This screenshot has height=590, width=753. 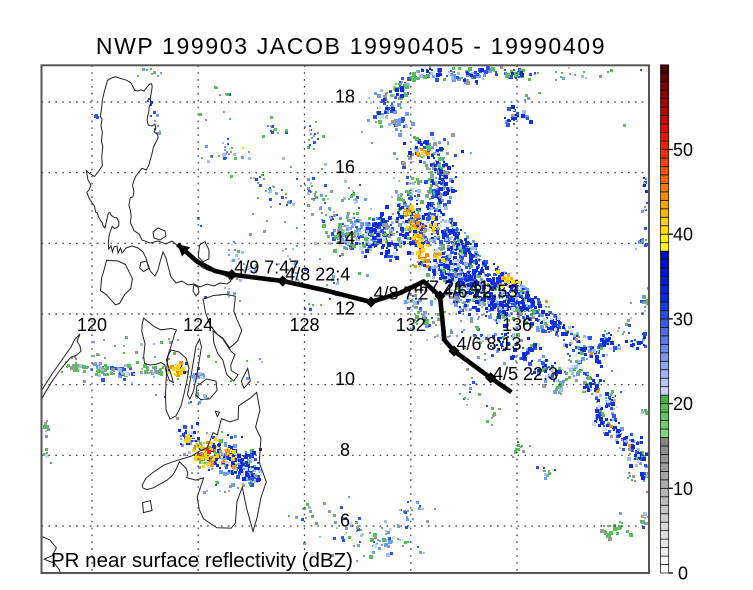 What do you see at coordinates (451, 288) in the screenshot?
I see `svg-text: 4/7 21:41` at bounding box center [451, 288].